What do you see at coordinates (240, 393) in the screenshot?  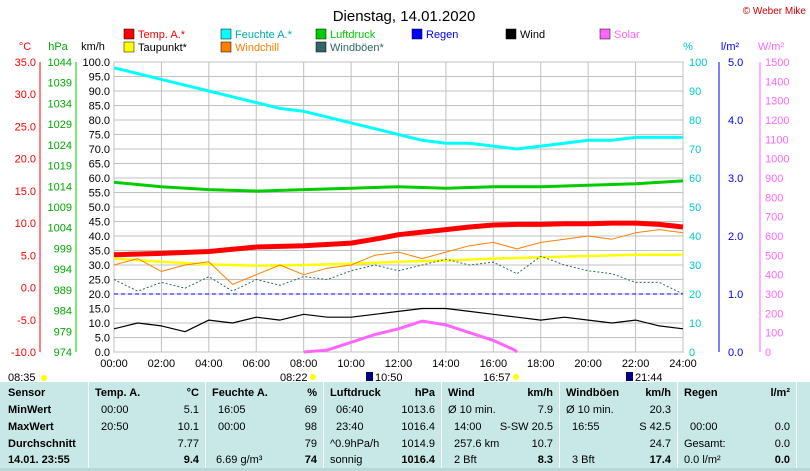 I see `hum-head: Feuchte A.` at bounding box center [240, 393].